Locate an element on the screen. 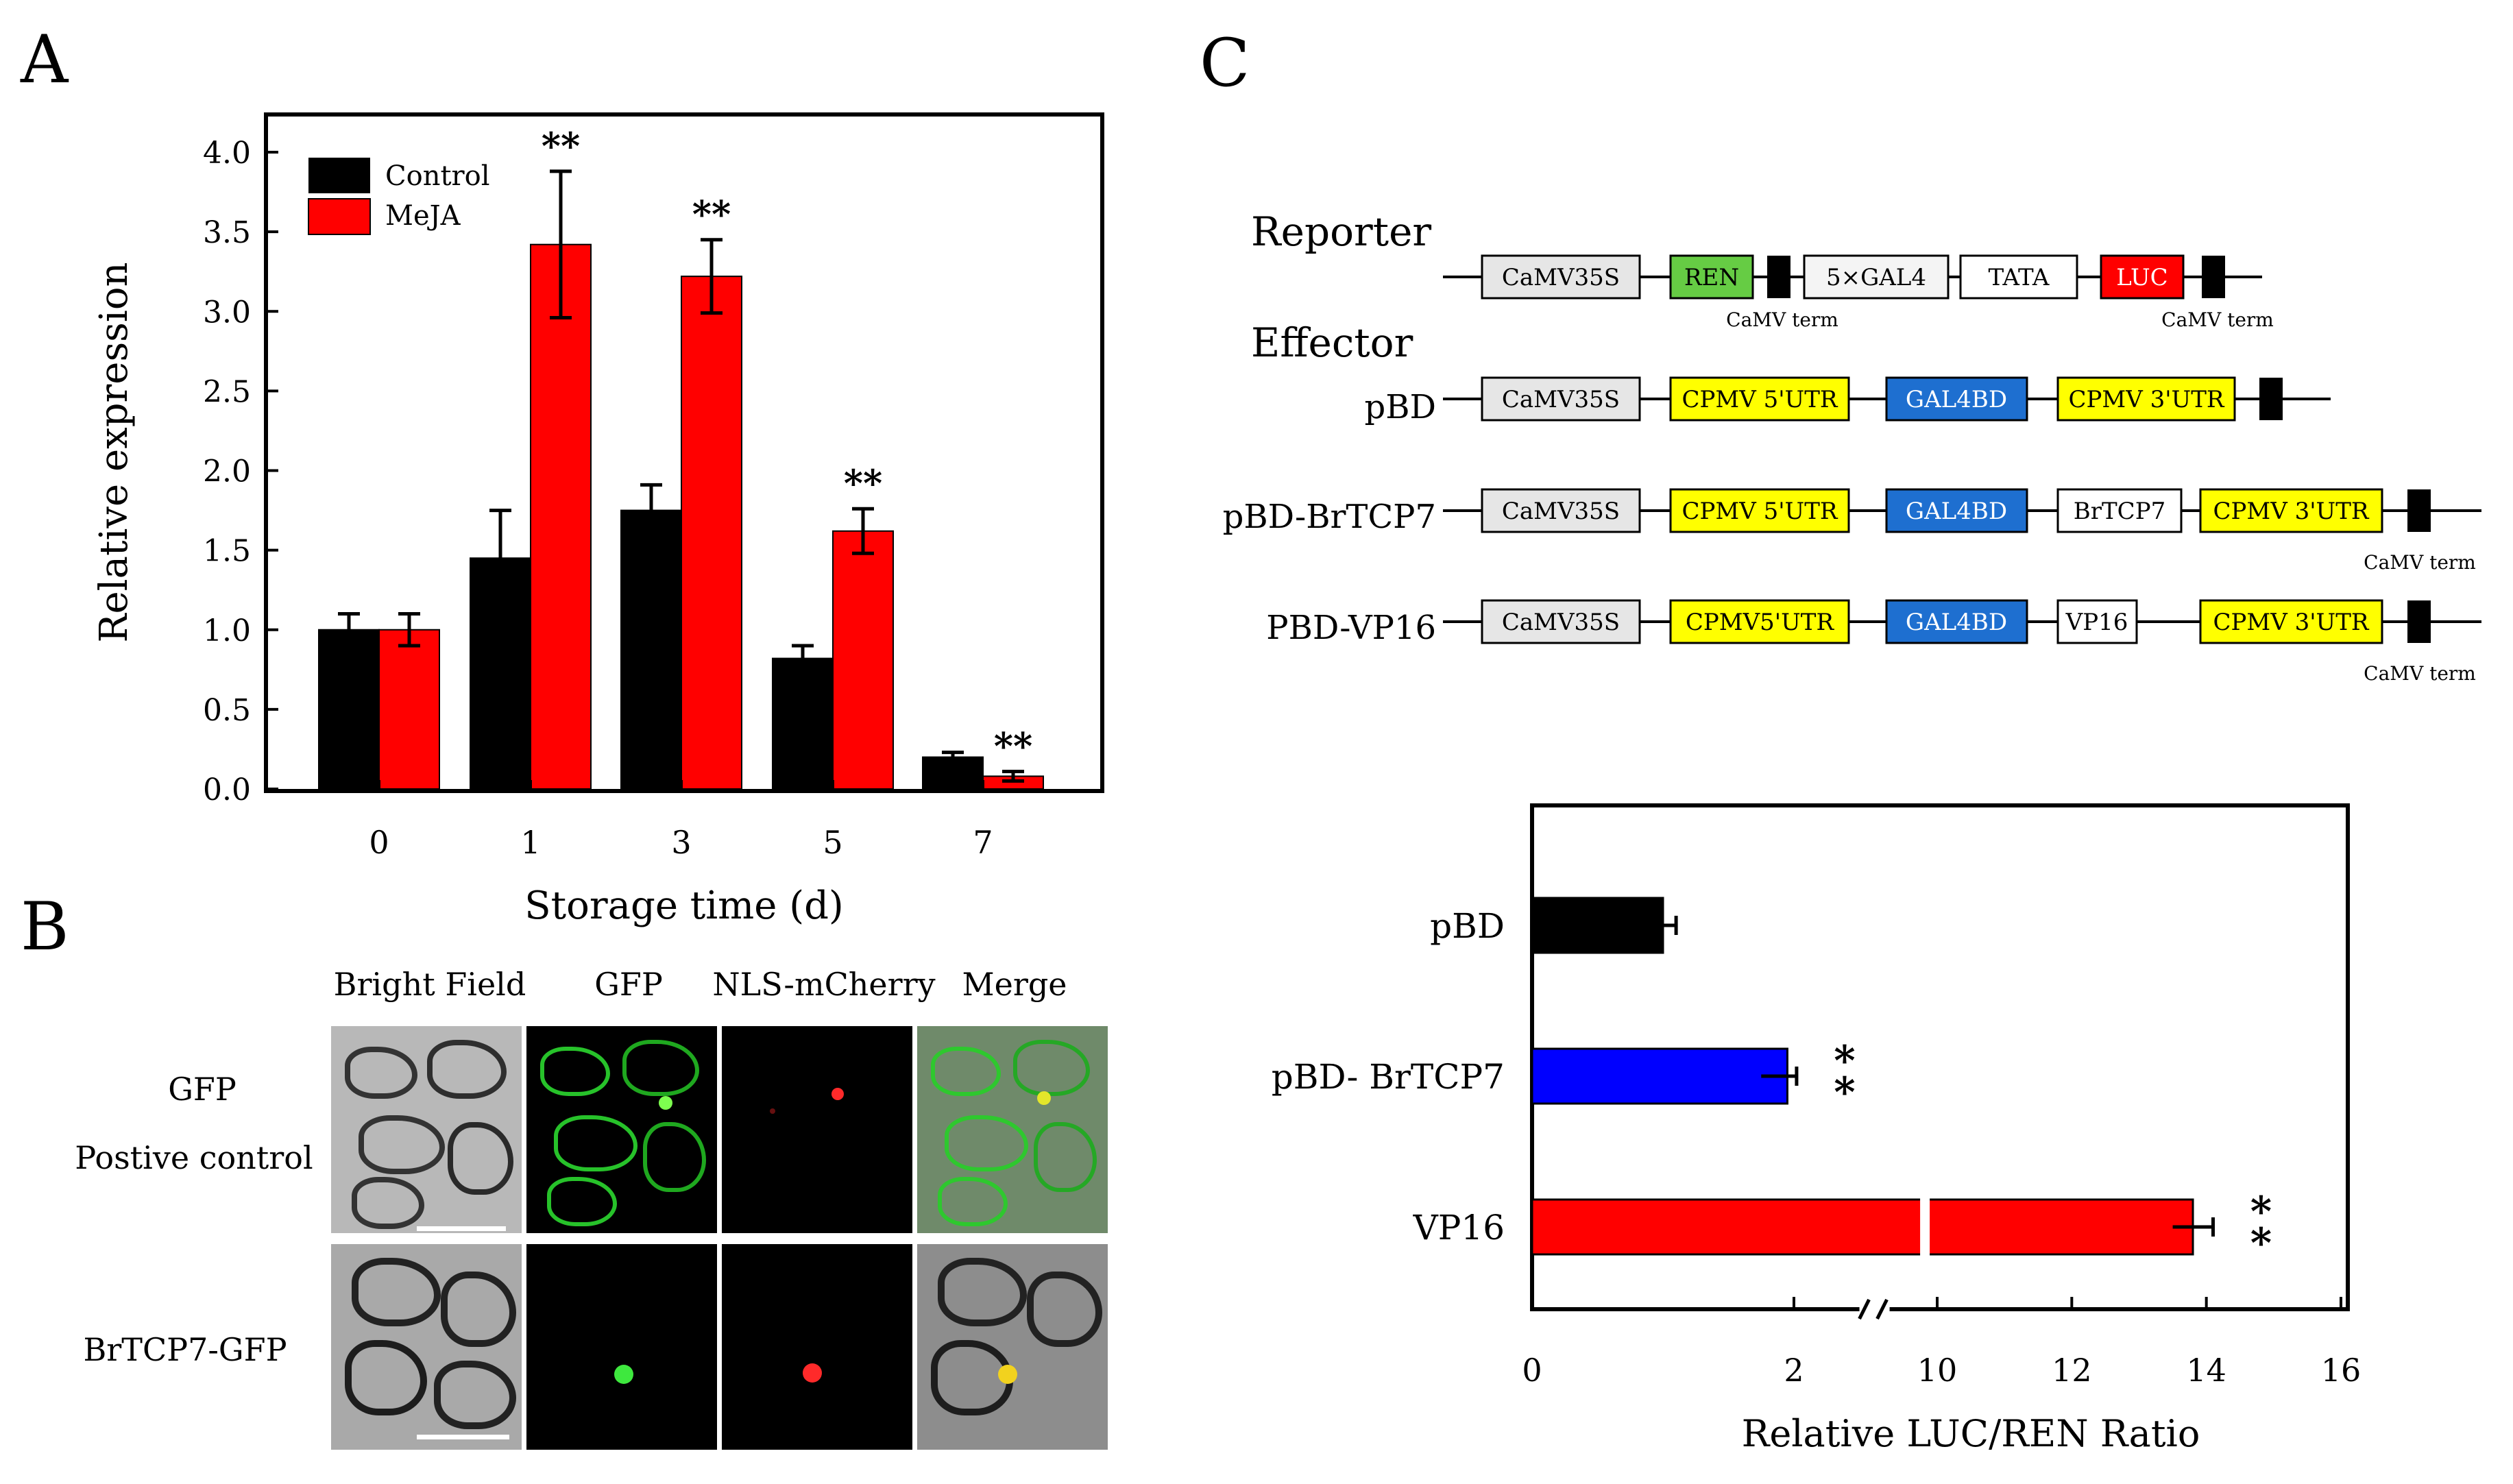 Image resolution: width=2513 pixels, height=1484 pixels. reporter-luc-box is located at coordinates (2142, 277).